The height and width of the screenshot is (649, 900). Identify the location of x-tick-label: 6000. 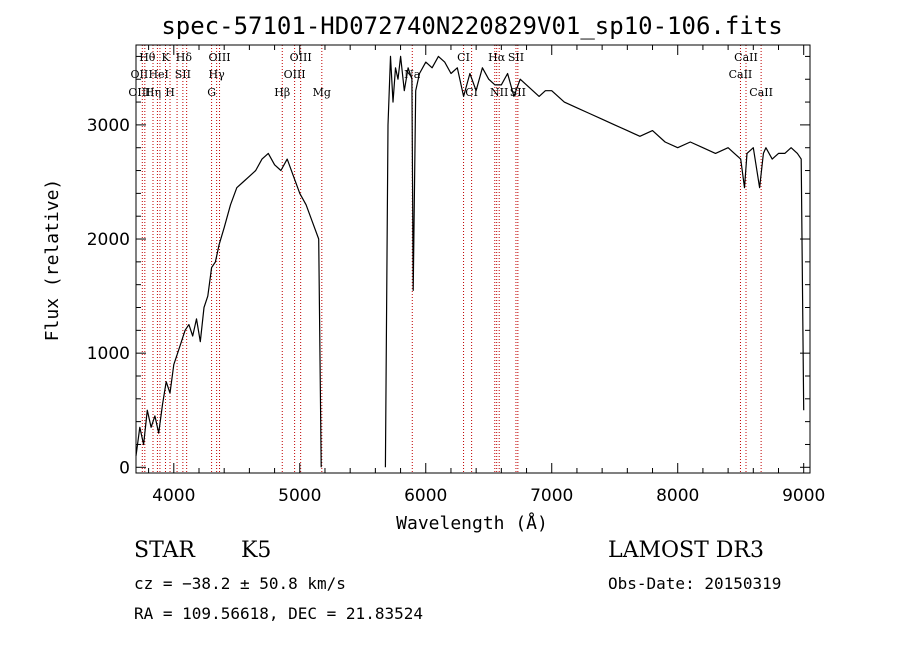
(425, 496).